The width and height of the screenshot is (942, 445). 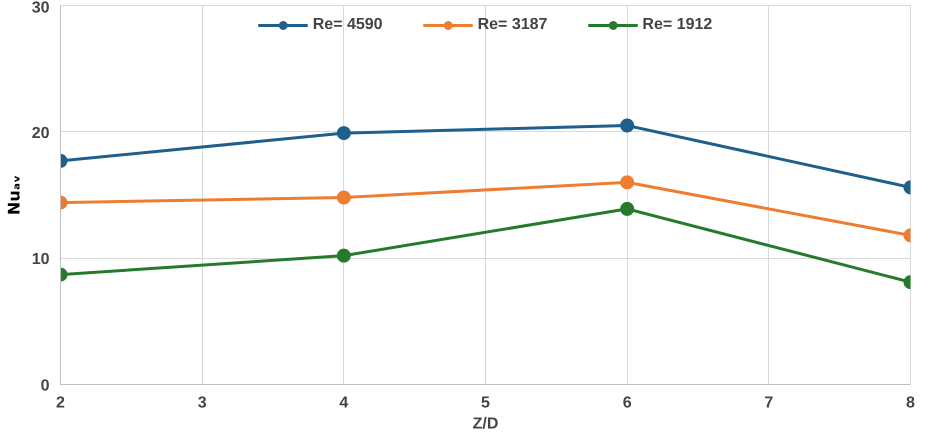 I want to click on legend-label: Re= 3187, so click(x=513, y=25).